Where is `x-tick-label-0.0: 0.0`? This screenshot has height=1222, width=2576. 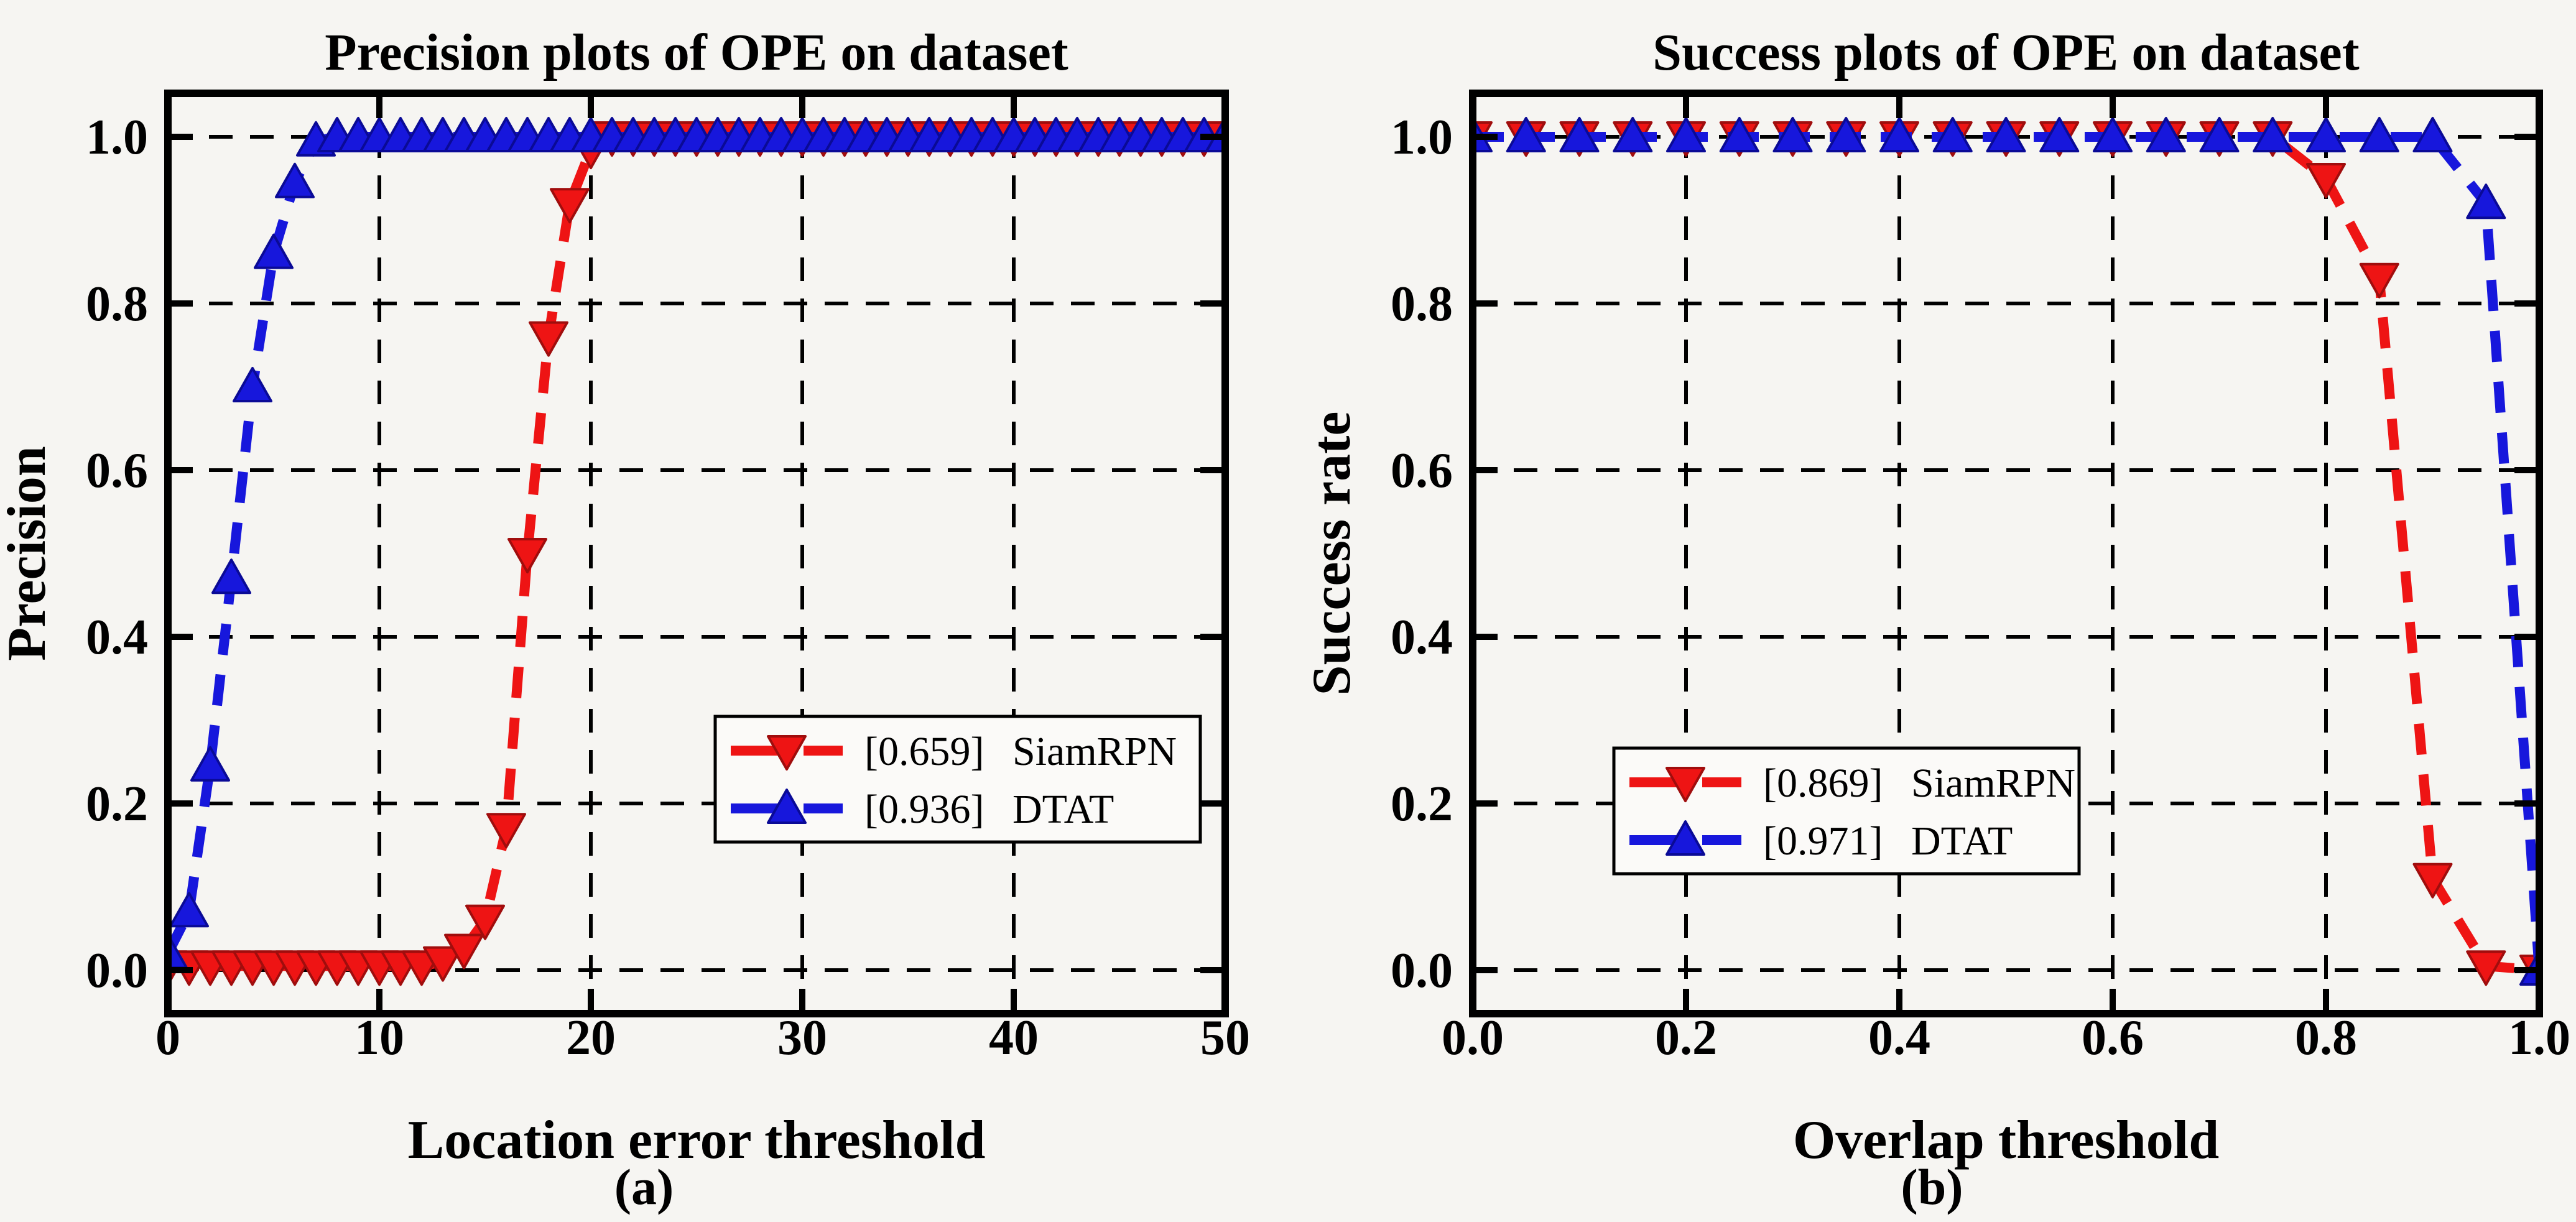
x-tick-label-0.0: 0.0 is located at coordinates (1473, 1038).